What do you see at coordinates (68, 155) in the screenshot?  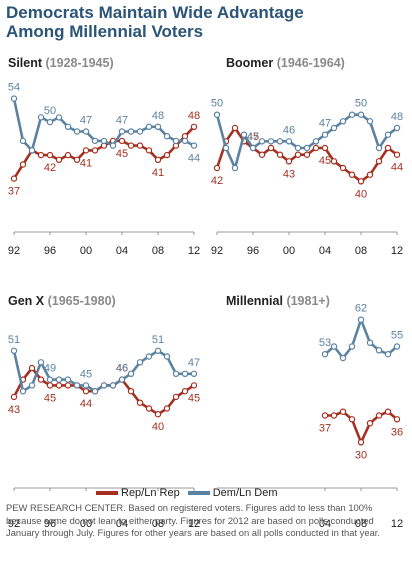 I see `data-point-rep-0-1998` at bounding box center [68, 155].